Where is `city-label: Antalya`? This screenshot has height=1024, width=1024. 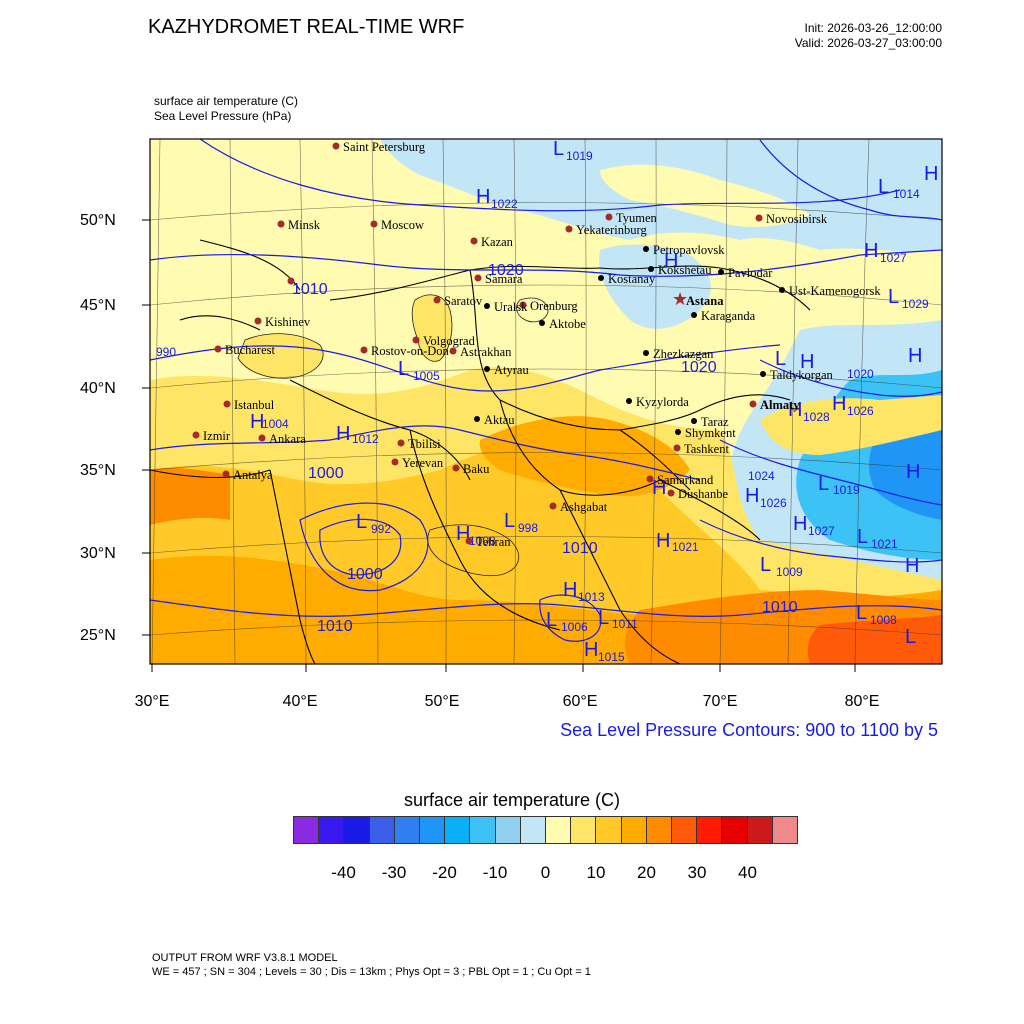
city-label: Antalya is located at coordinates (253, 475).